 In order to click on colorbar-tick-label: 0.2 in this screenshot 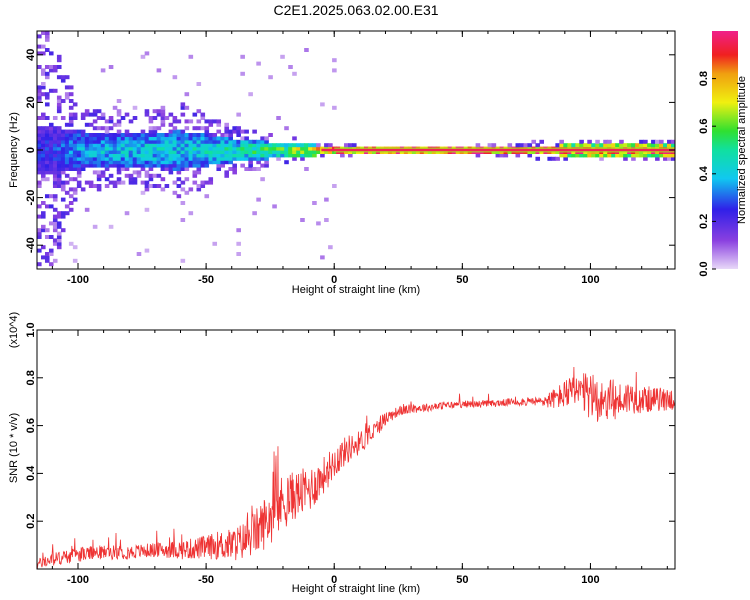, I will do `click(704, 221)`.